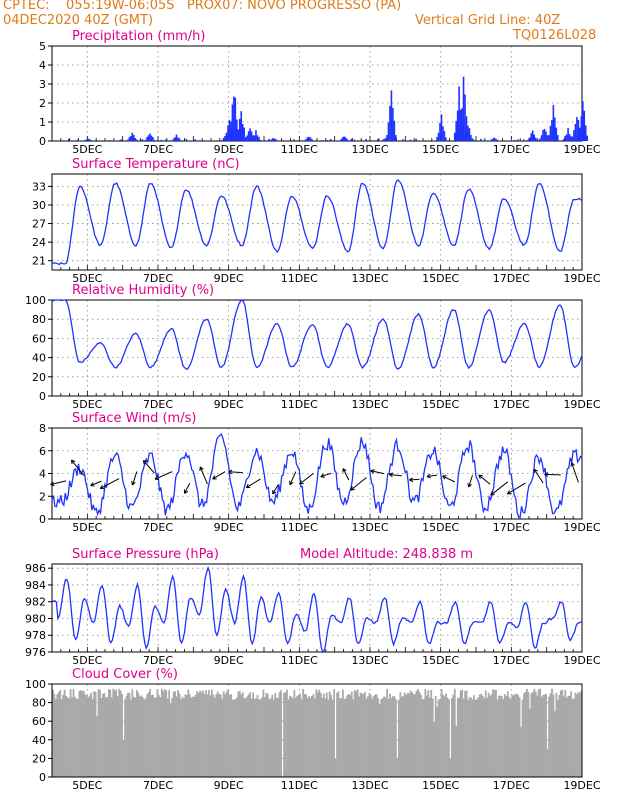 The image size is (618, 800). I want to click on x-tick-label: 11DEC, so click(299, 785).